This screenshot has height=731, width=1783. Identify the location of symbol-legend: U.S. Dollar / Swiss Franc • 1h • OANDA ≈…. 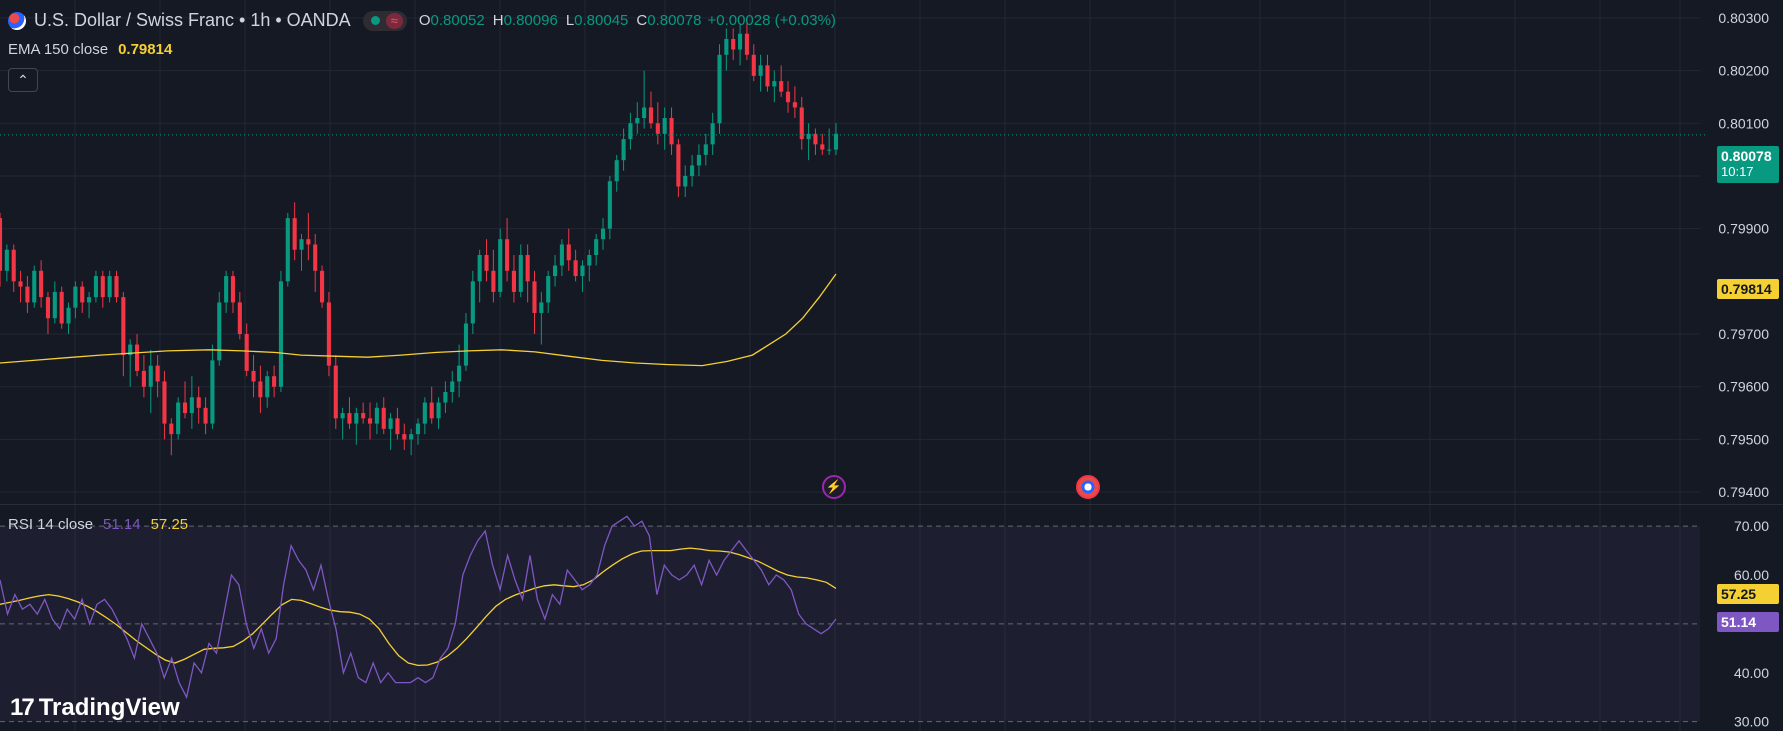
(425, 20).